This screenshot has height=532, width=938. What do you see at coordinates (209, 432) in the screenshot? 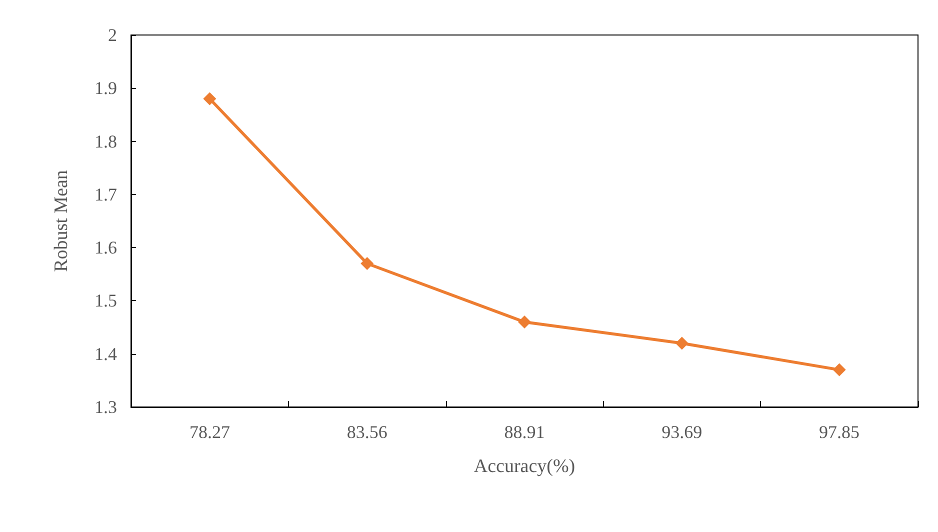
I see `x-tick-label: 78.27` at bounding box center [209, 432].